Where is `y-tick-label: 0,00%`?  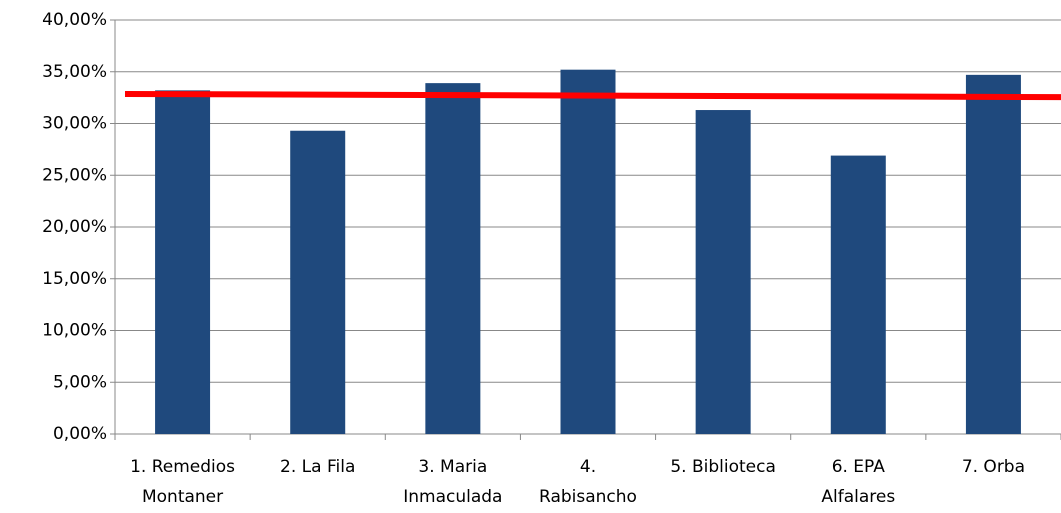 y-tick-label: 0,00% is located at coordinates (80, 434).